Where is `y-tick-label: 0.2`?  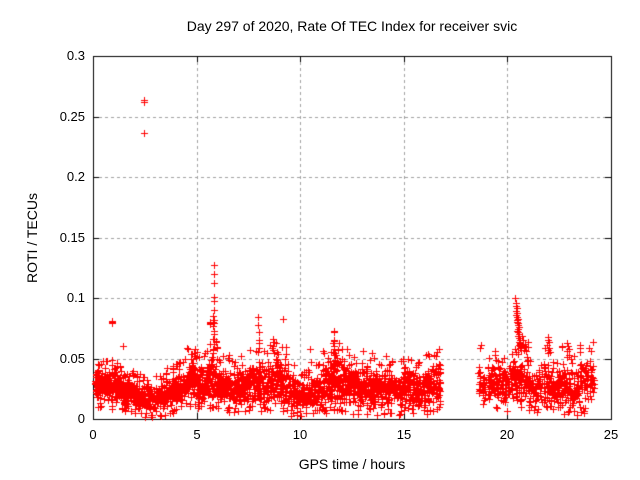
y-tick-label: 0.2 is located at coordinates (75, 176).